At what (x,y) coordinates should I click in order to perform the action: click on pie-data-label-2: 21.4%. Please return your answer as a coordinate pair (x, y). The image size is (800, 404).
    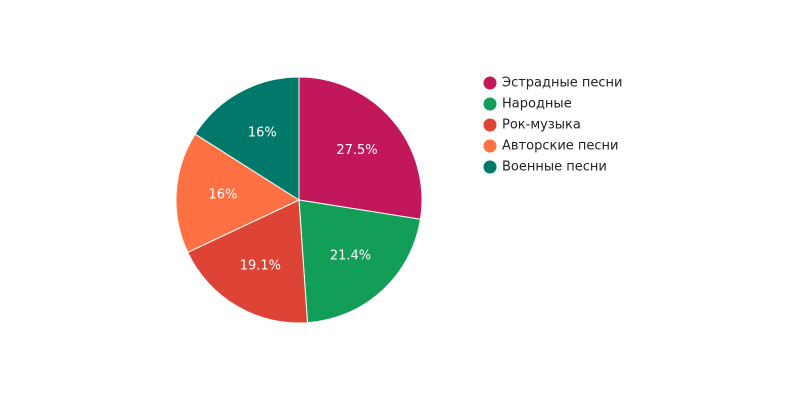
    Looking at the image, I should click on (350, 256).